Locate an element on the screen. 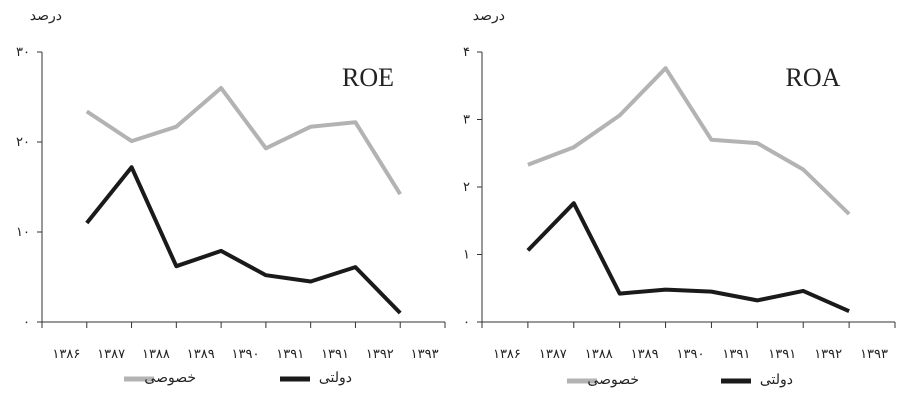 This screenshot has width=905, height=399. chart-1-x-tick-label: ۱۳۹۲ is located at coordinates (380, 354).